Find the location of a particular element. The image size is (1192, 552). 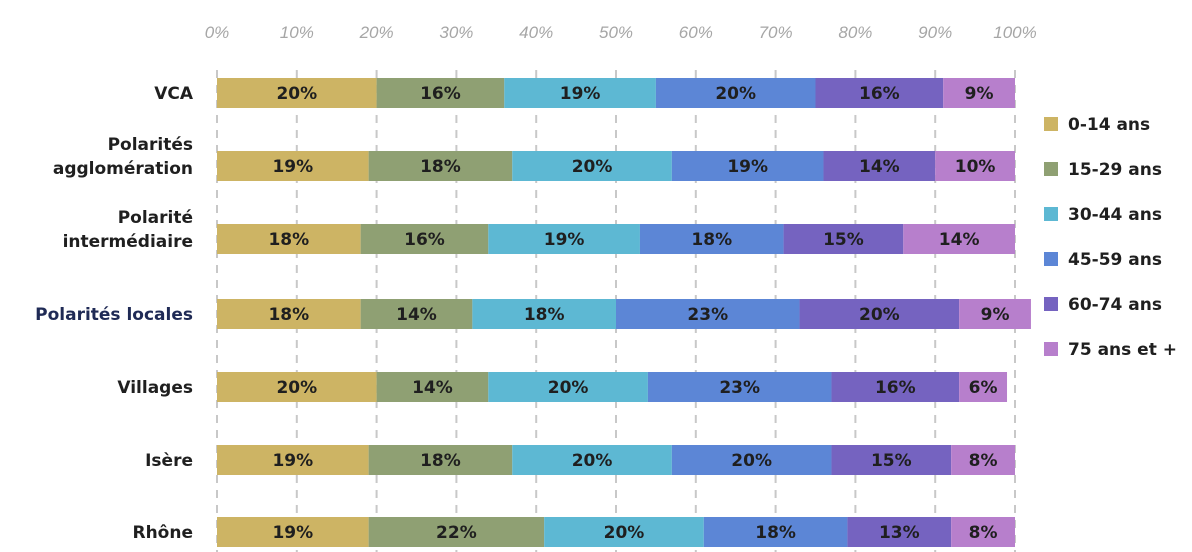

legend-label: 15-29 ans is located at coordinates (1115, 170).